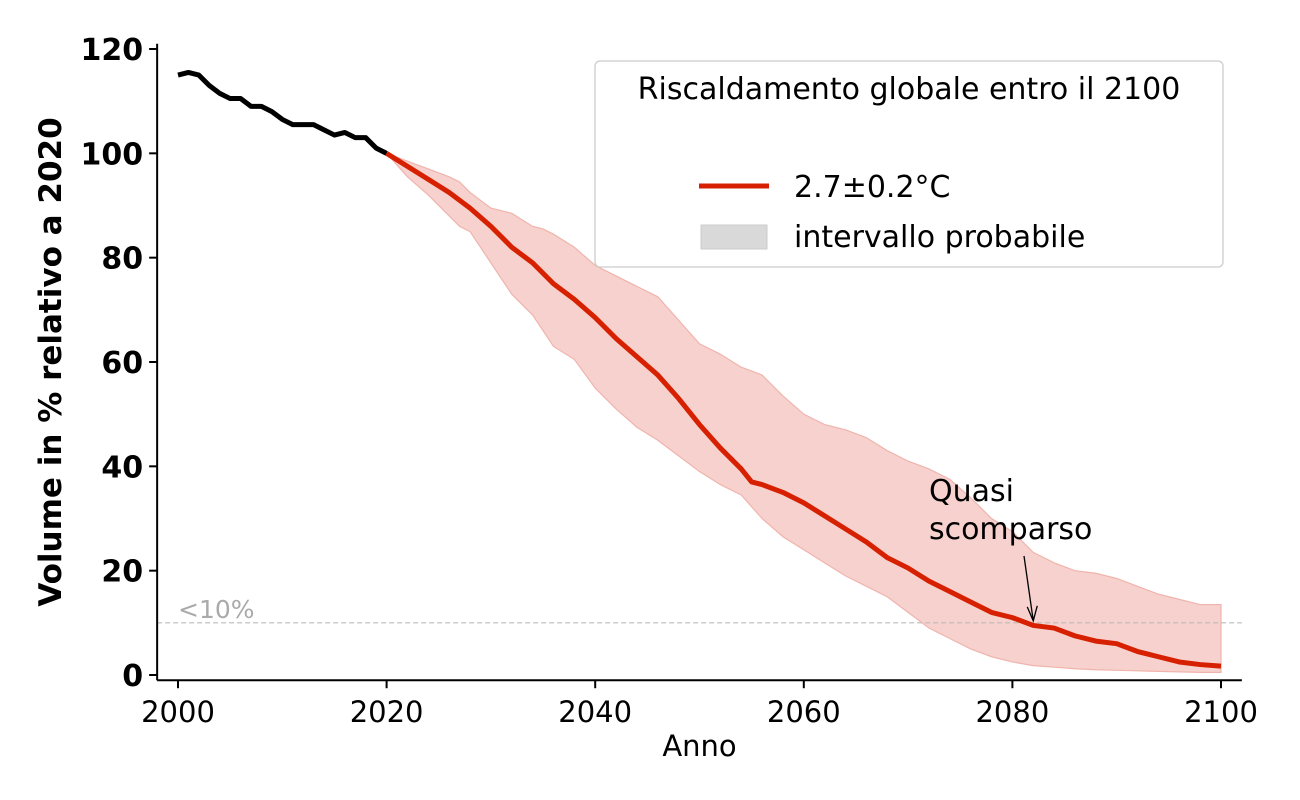 The height and width of the screenshot is (800, 1300). What do you see at coordinates (1032, 614) in the screenshot?
I see `annotation-arrowhead-icon` at bounding box center [1032, 614].